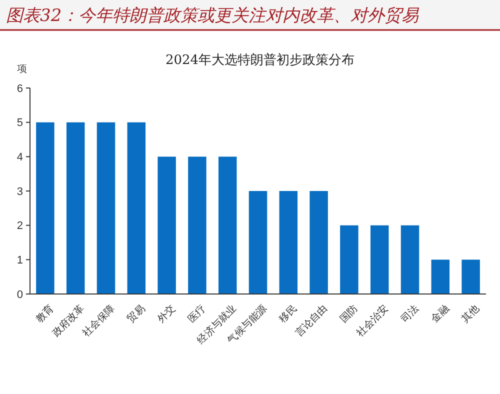  Describe the element at coordinates (45, 314) in the screenshot. I see `x-tick-label: 教育` at that location.